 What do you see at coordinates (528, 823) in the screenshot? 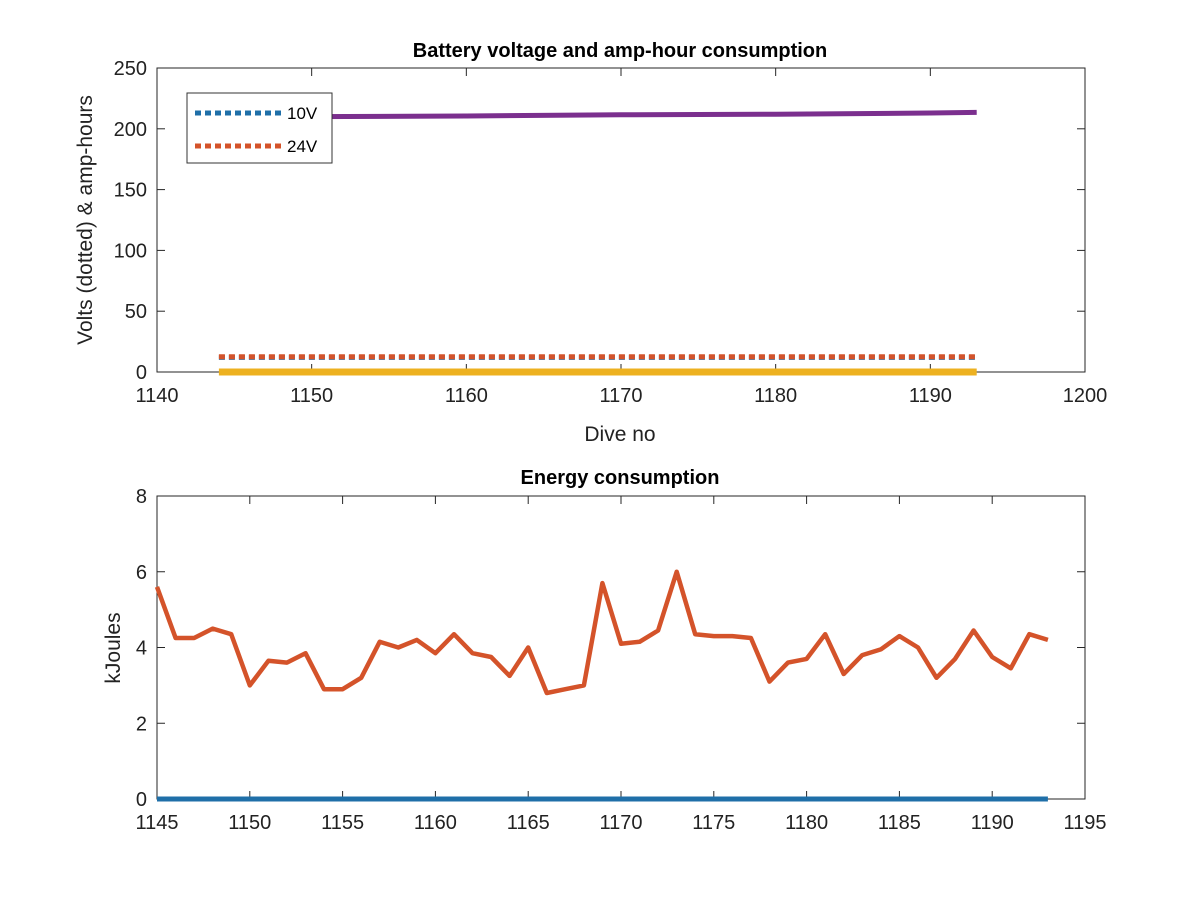
I see `x-tick-label: 1165` at bounding box center [528, 823].